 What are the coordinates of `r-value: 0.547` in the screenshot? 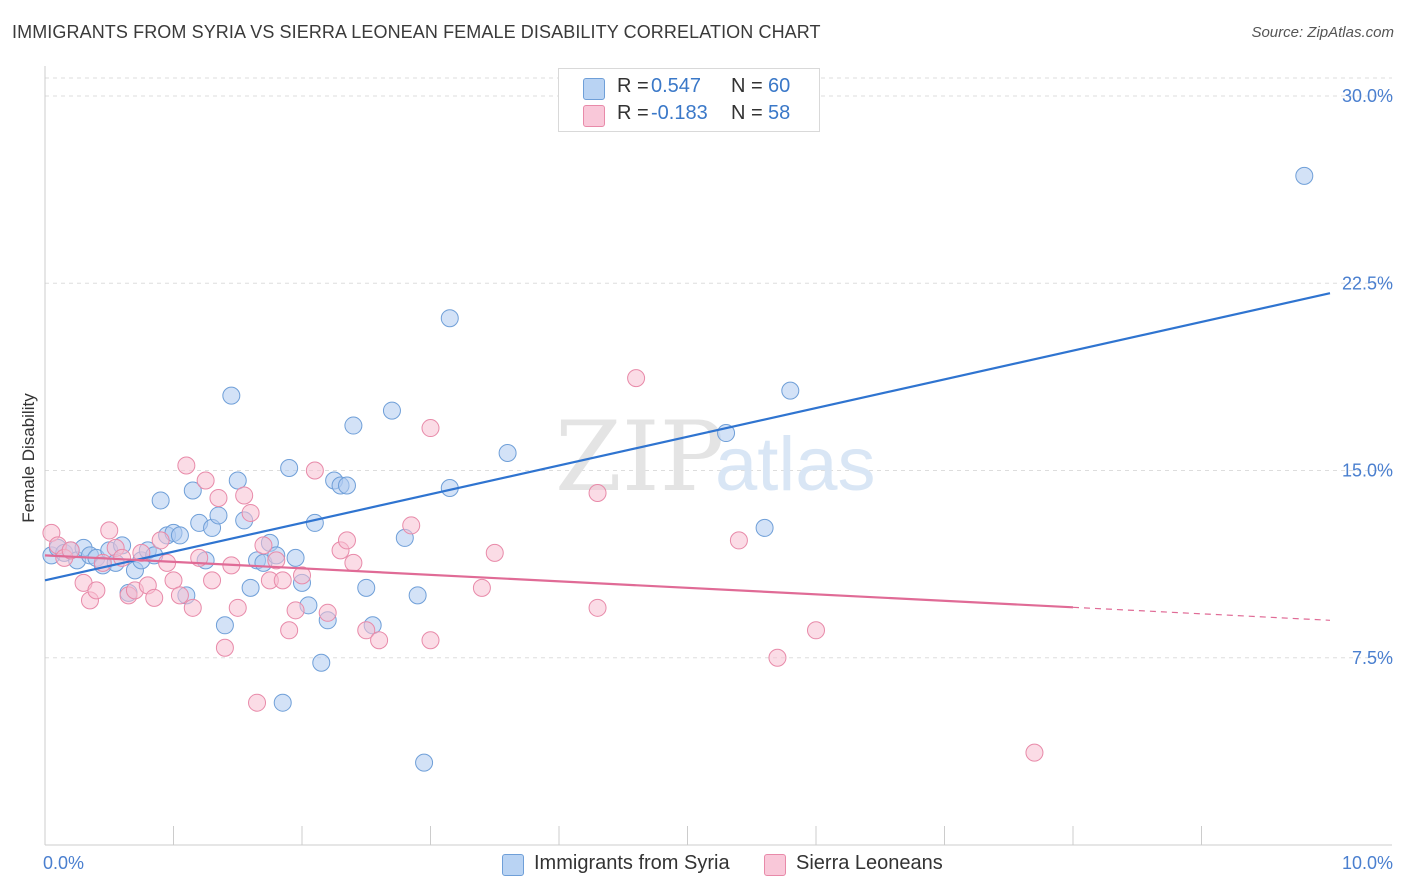 It's located at (676, 86).